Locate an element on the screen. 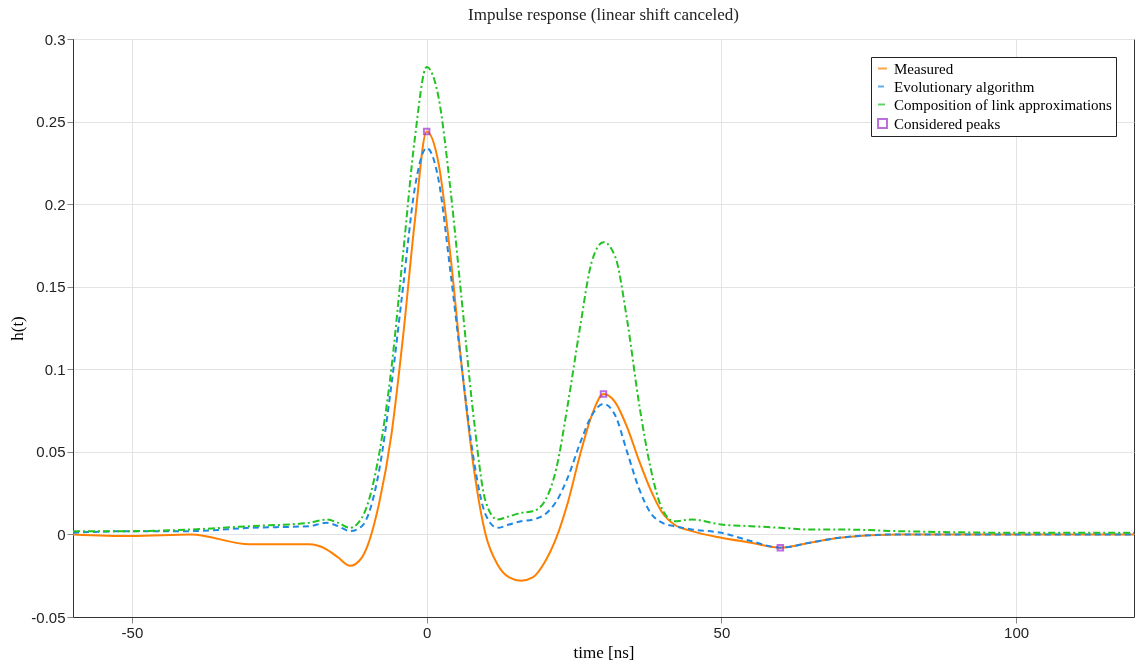  y-tick-label: 0.05 is located at coordinates (51, 452).